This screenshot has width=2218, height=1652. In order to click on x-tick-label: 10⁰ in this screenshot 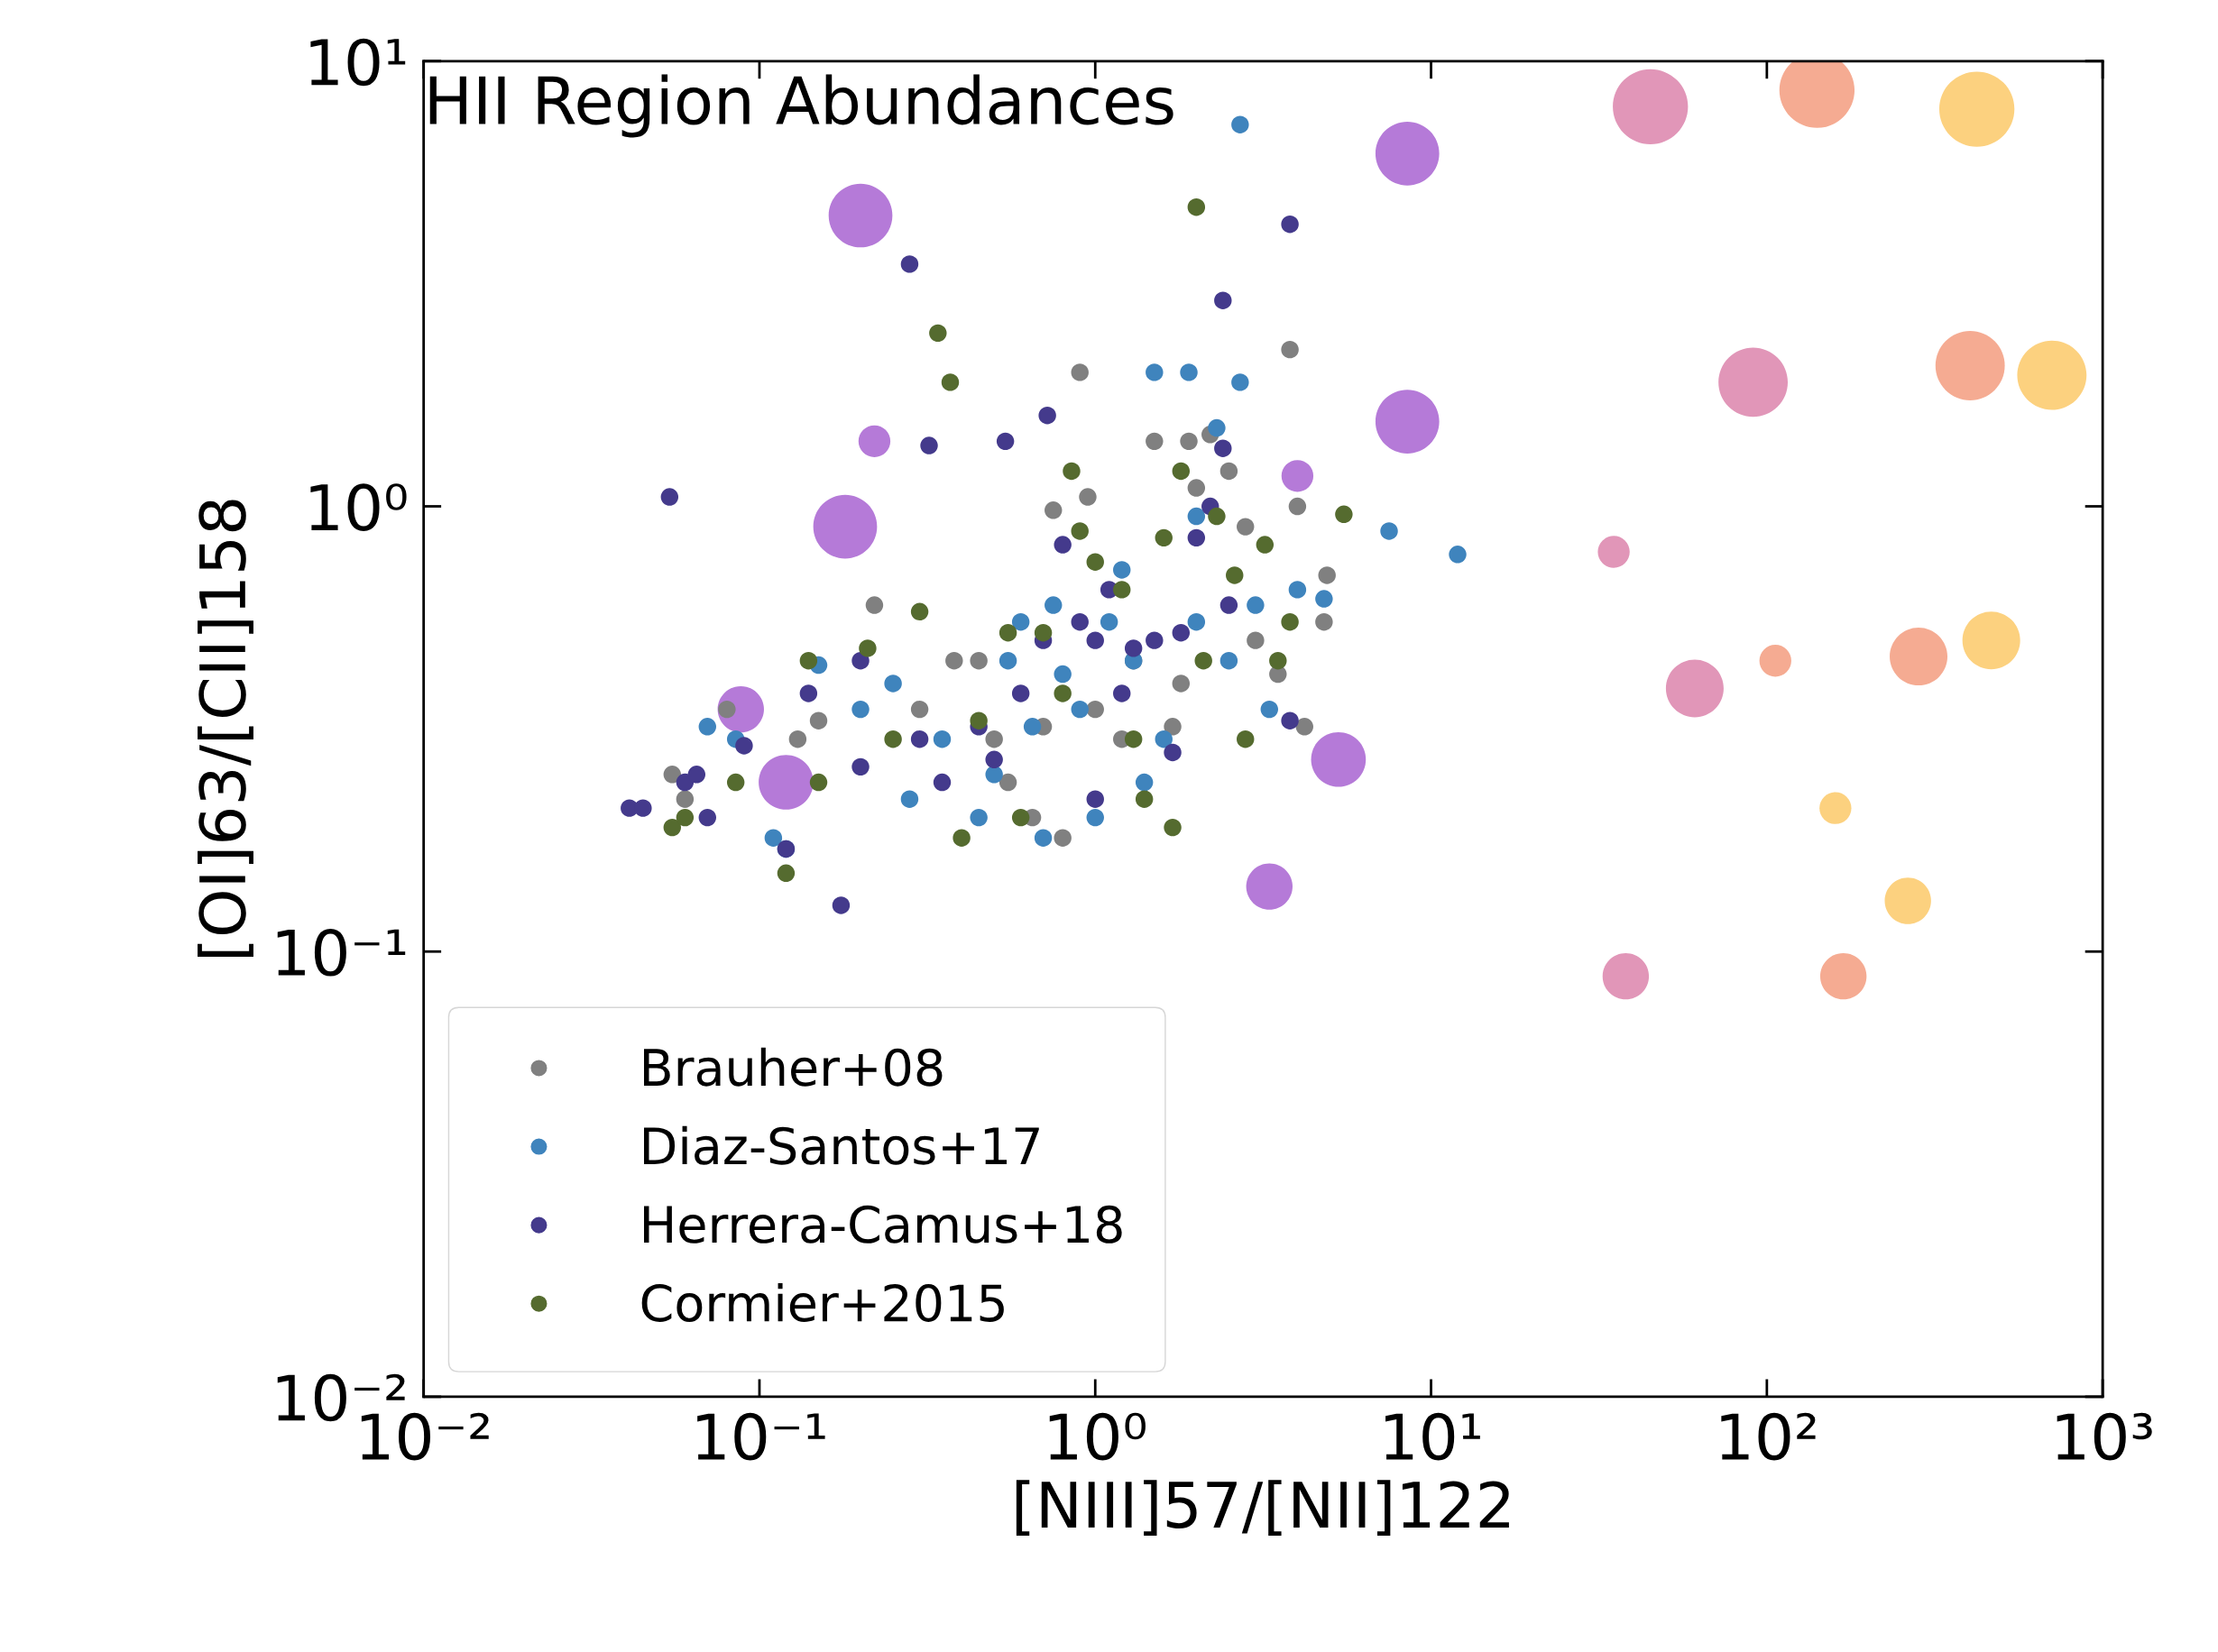, I will do `click(1097, 1437)`.